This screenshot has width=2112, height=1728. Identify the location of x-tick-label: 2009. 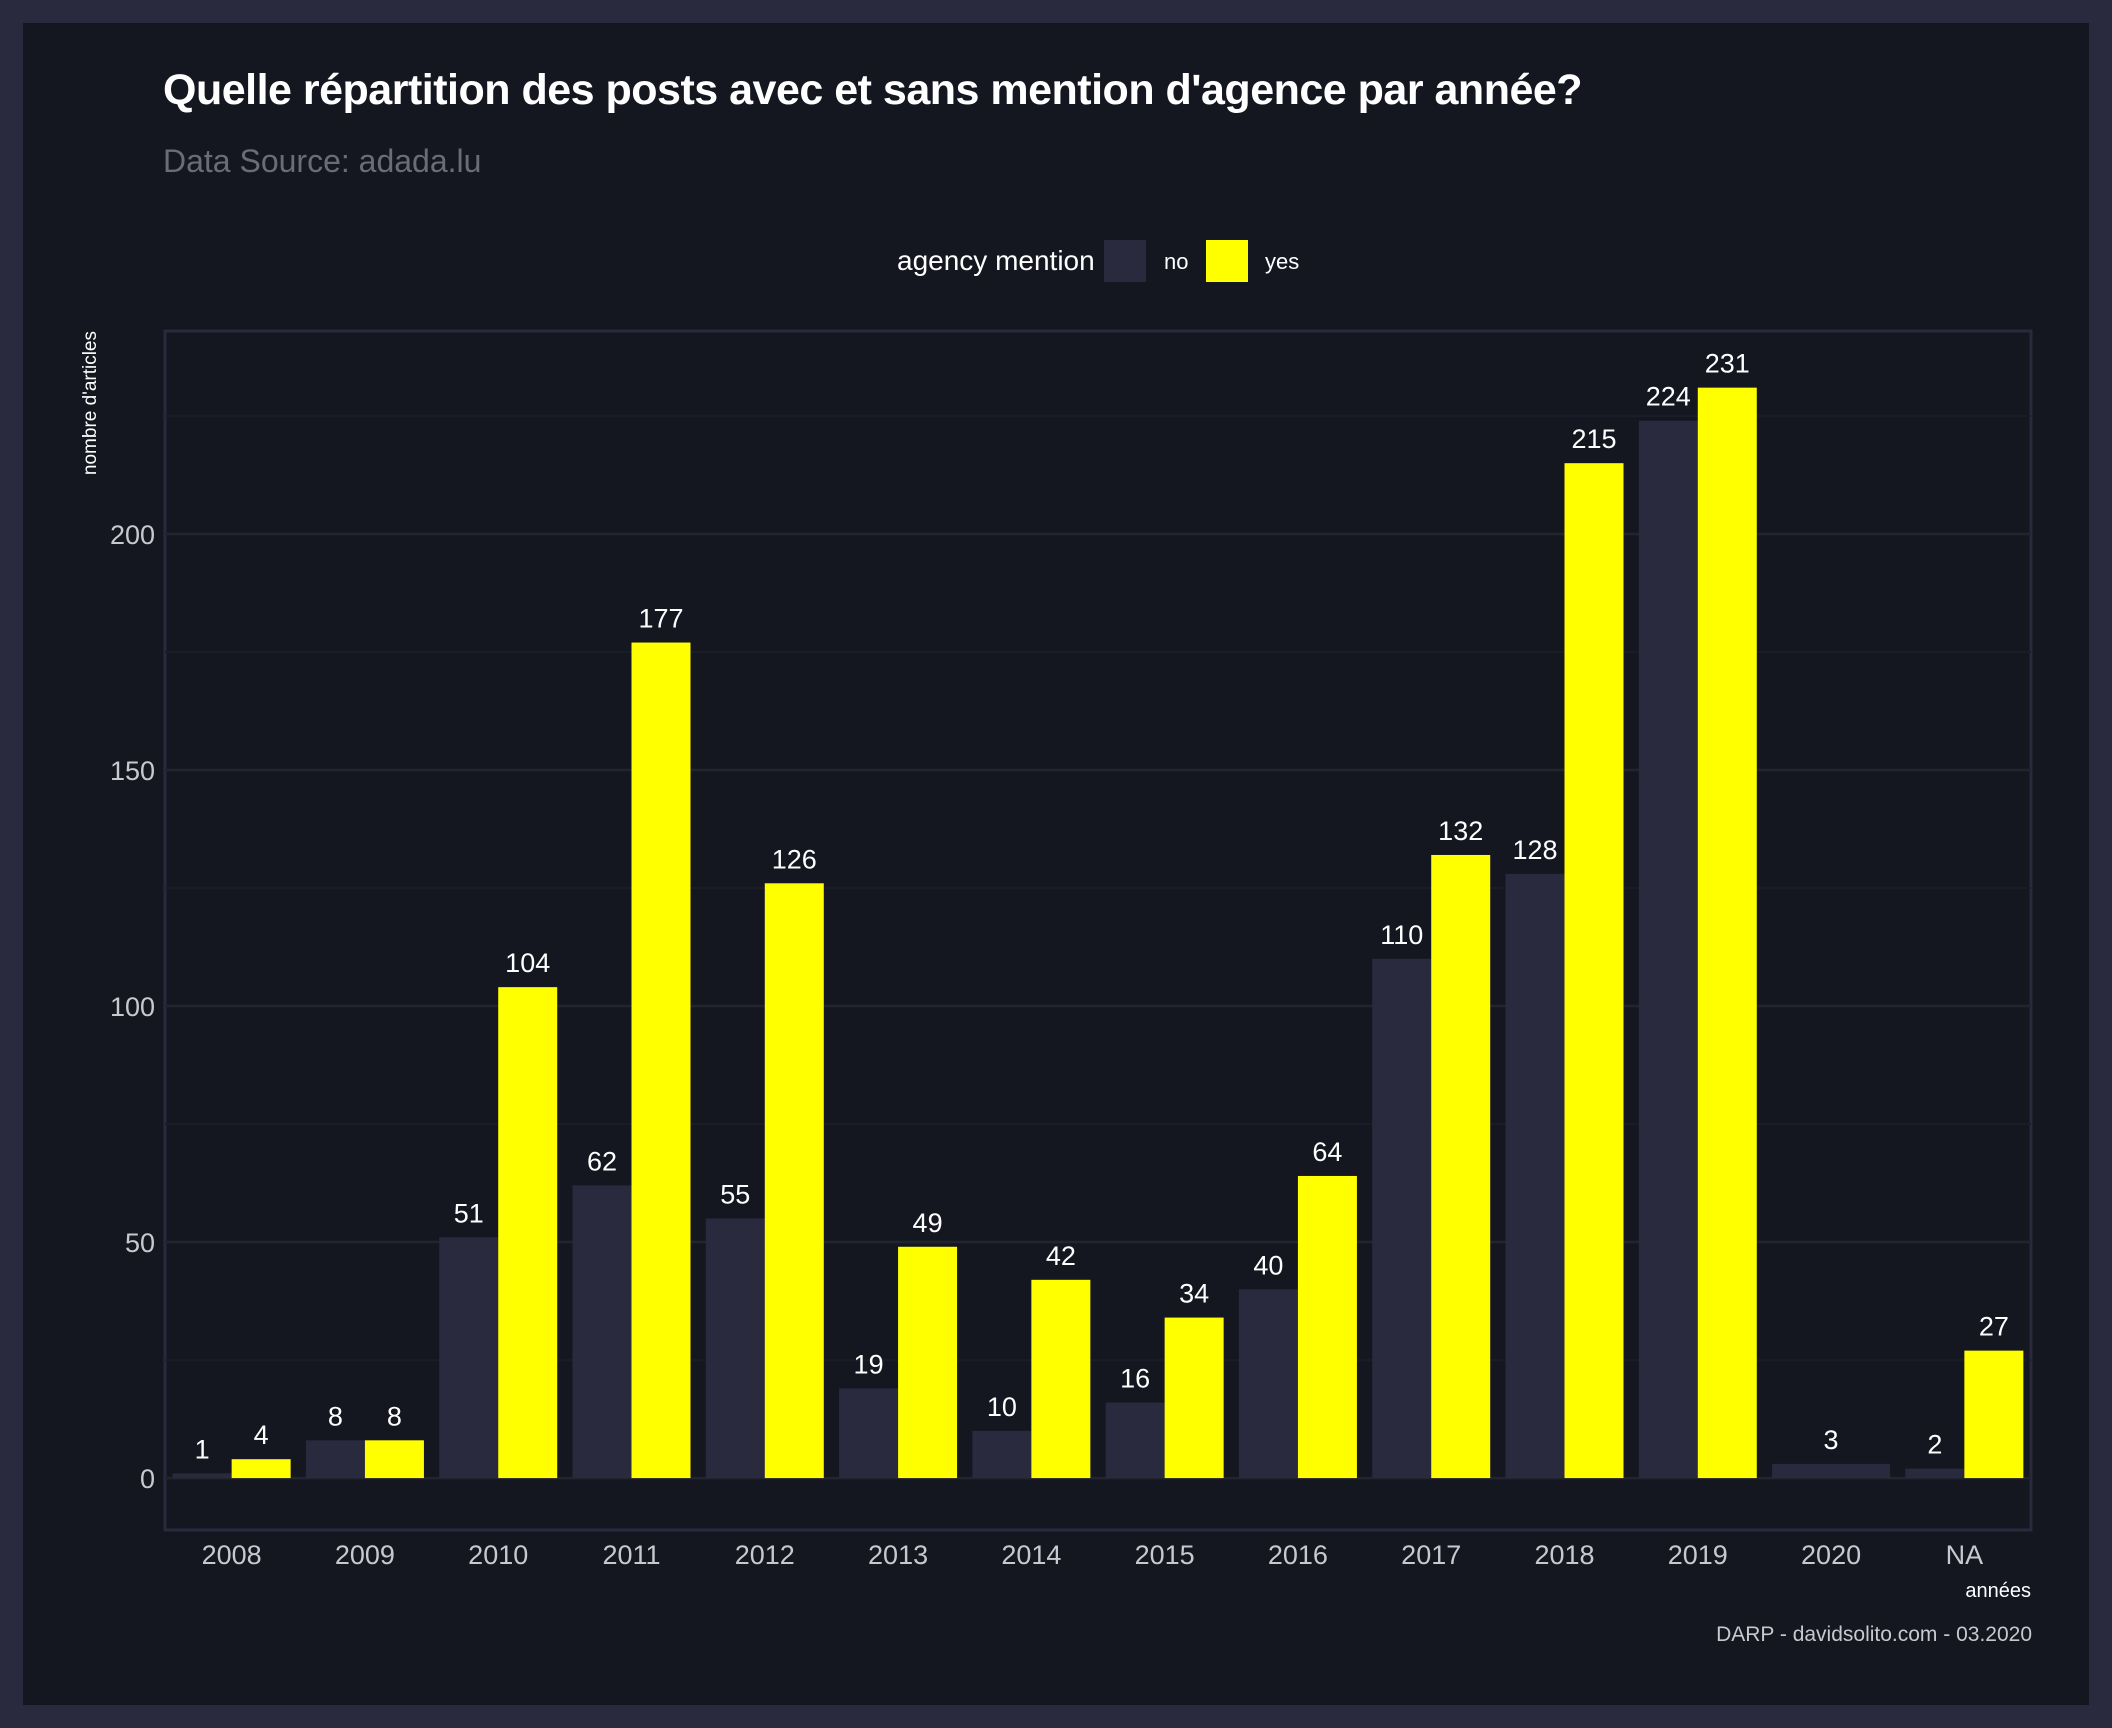
(365, 1555).